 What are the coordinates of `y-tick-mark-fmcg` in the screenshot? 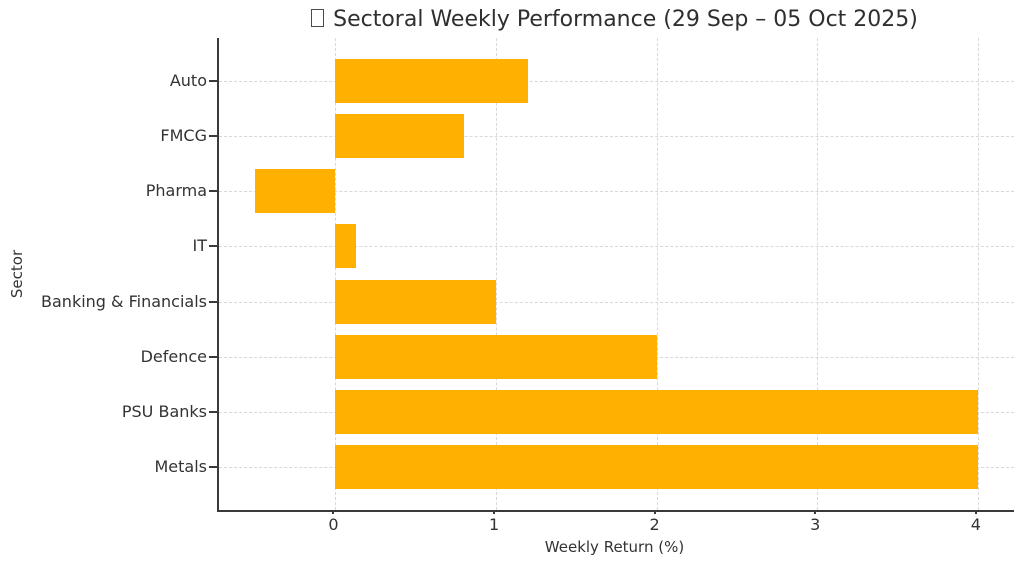 It's located at (213, 135).